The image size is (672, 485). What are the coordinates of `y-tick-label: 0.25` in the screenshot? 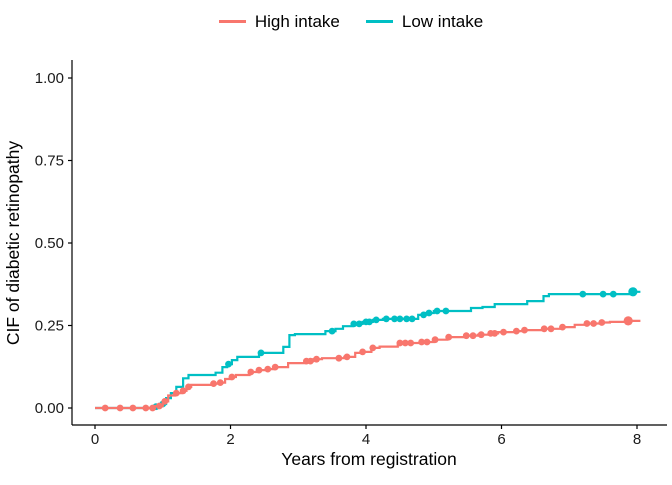 It's located at (49, 326).